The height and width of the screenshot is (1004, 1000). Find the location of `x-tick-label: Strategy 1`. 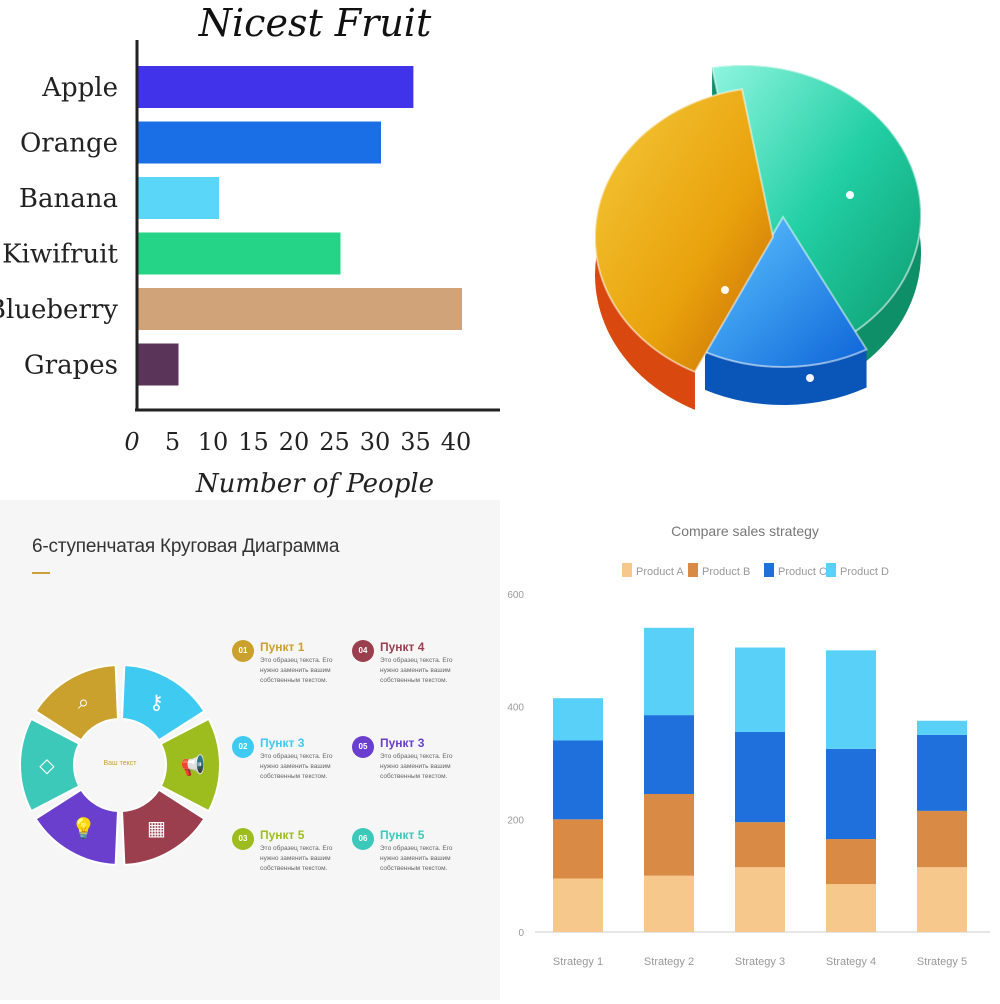

x-tick-label: Strategy 1 is located at coordinates (578, 962).